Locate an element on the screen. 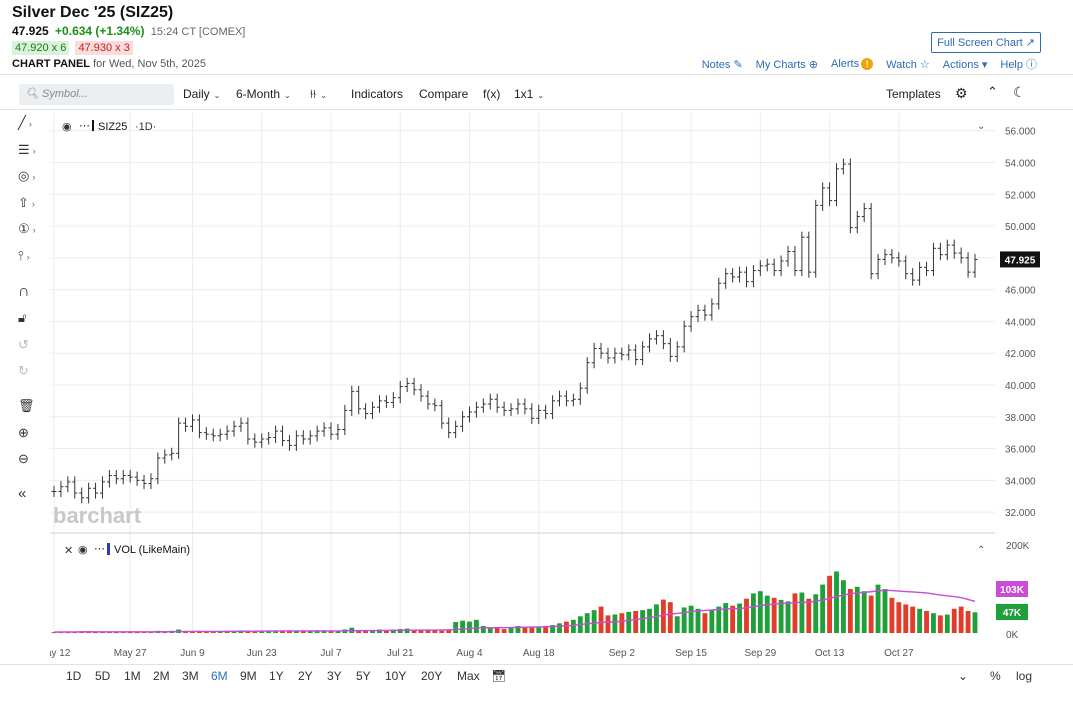  range-select: 6-Month ⌄ is located at coordinates (263, 94).